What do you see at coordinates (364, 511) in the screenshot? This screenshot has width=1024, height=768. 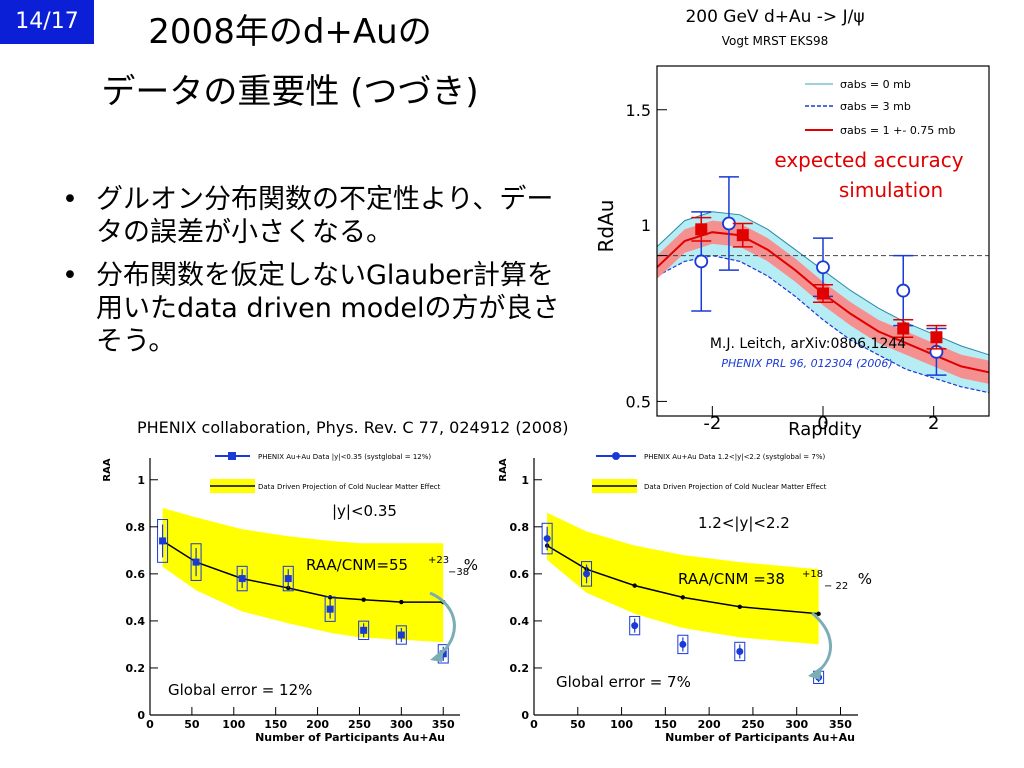 I see `chart2-rapidity-label: |y|<0.35` at bounding box center [364, 511].